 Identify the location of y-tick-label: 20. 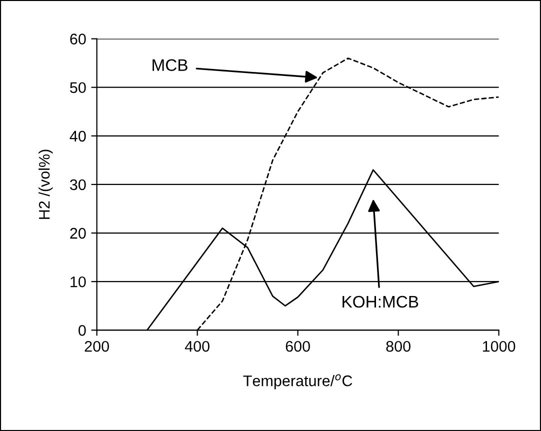
(78, 233).